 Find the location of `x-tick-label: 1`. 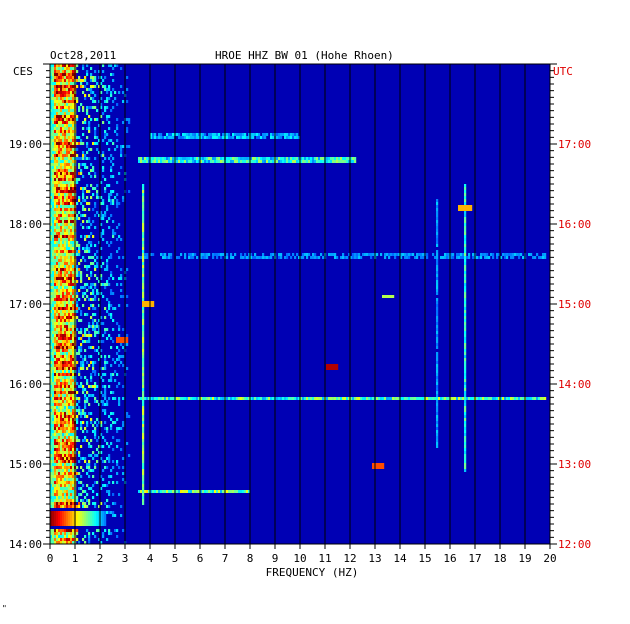

x-tick-label: 1 is located at coordinates (75, 558).